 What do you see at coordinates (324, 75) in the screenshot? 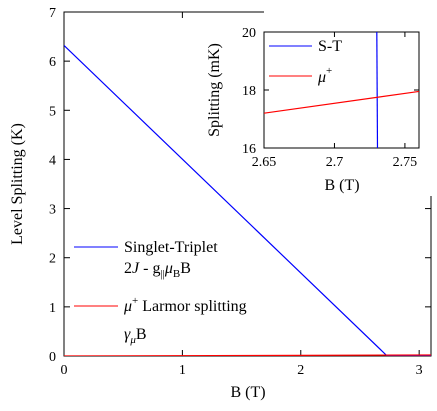
I see `inset-legend-muon-label: μ+` at bounding box center [324, 75].